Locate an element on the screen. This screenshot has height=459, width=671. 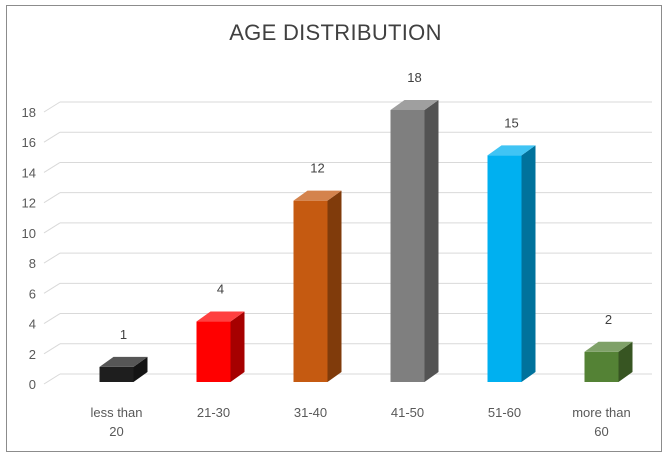
y-tick-label: 0 is located at coordinates (32, 384).